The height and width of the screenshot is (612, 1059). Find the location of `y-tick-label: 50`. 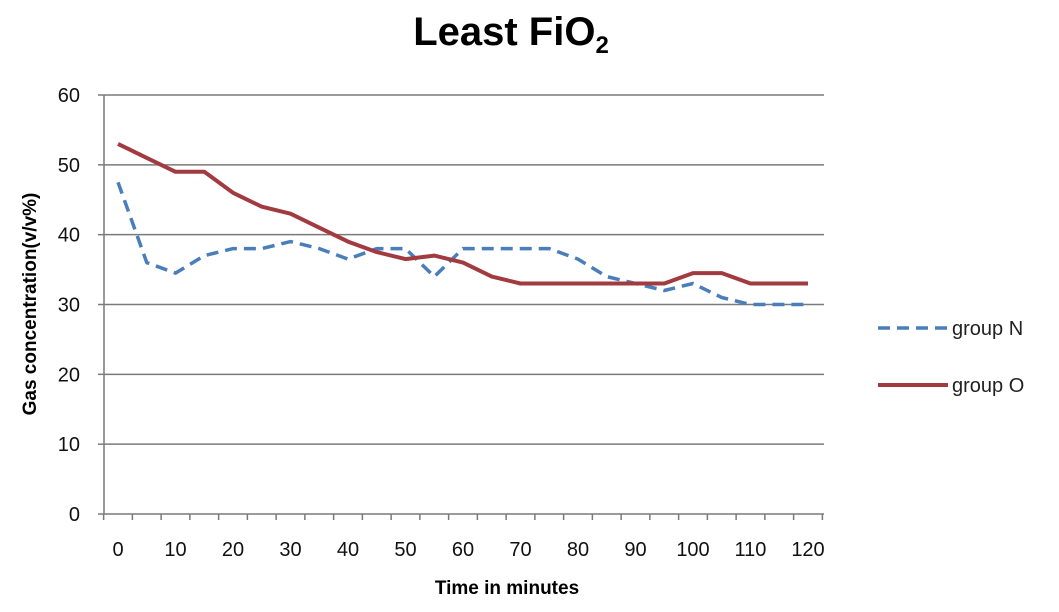

y-tick-label: 50 is located at coordinates (69, 166).